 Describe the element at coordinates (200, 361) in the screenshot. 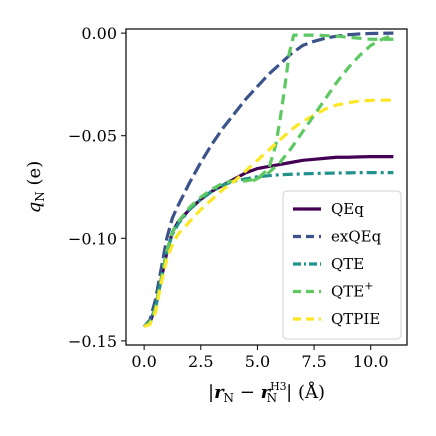

I see `x-tick-label: 2.5` at that location.